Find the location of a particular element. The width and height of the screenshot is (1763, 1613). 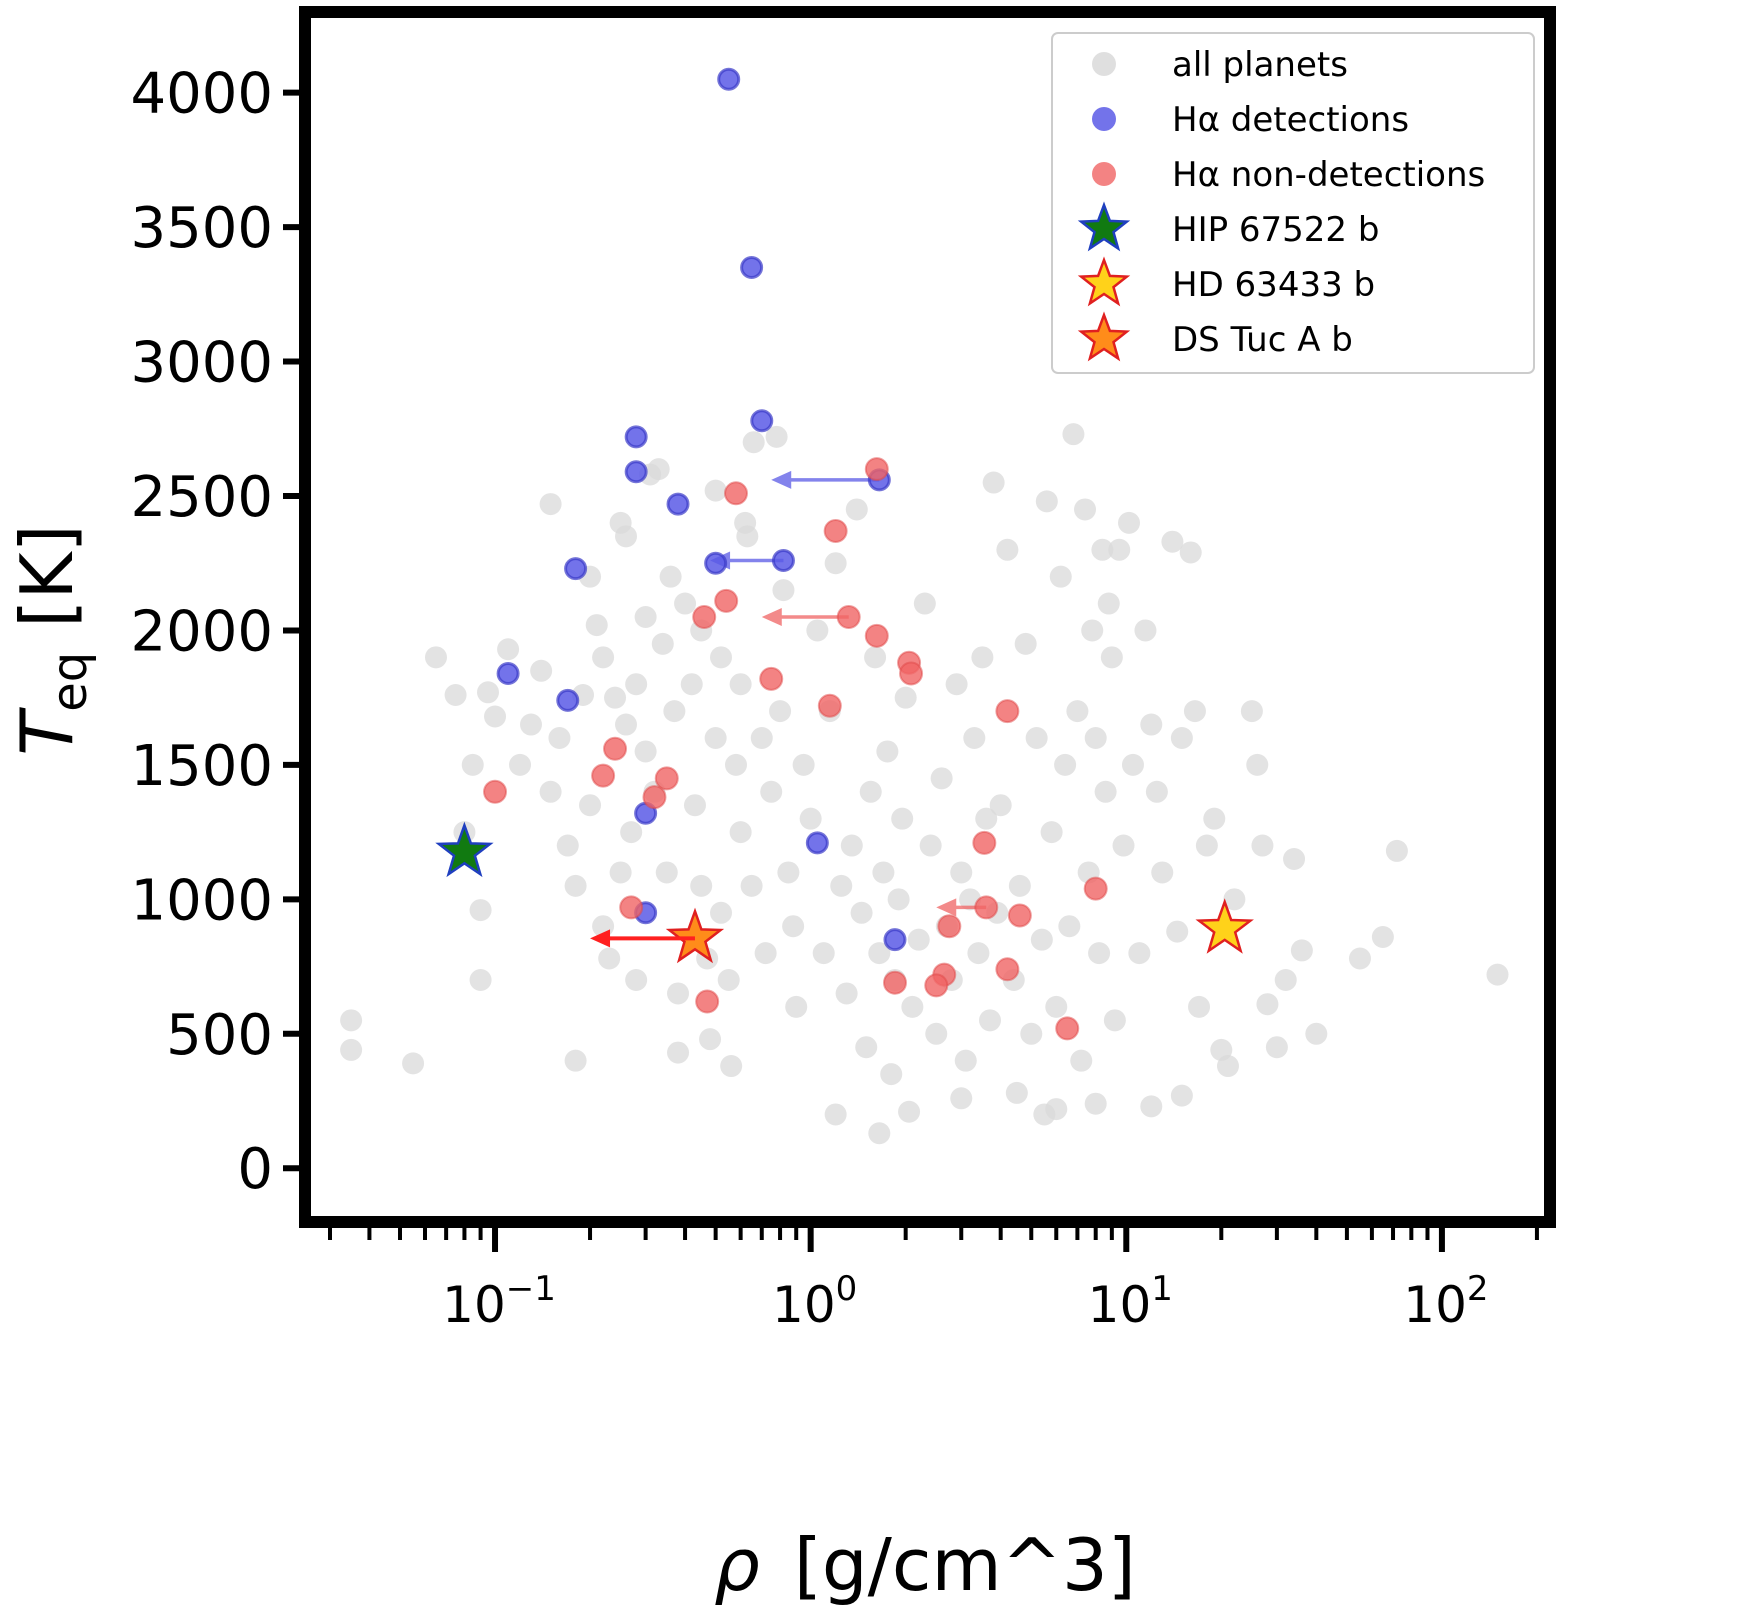

x-axis-label-units: [g/cm^3] is located at coordinates (965, 1565).